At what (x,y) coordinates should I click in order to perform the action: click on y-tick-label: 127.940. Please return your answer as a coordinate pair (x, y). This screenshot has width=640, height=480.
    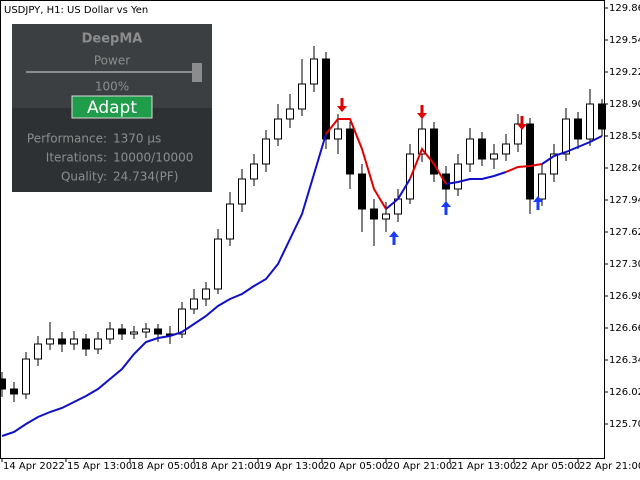
    Looking at the image, I should click on (624, 200).